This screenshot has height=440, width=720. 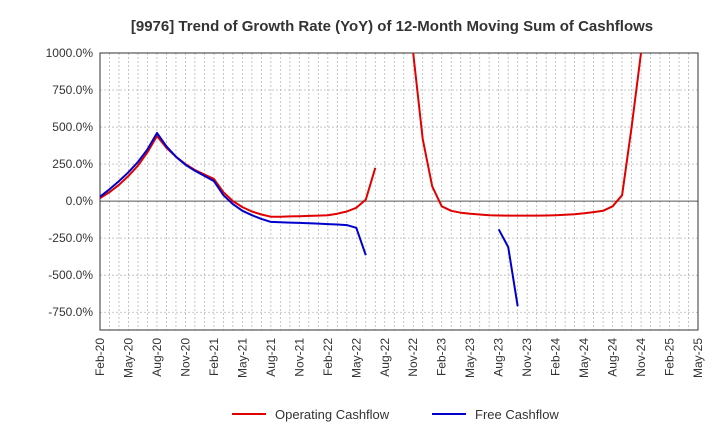 What do you see at coordinates (70, 275) in the screenshot?
I see `y-tick-label: -500.0%` at bounding box center [70, 275].